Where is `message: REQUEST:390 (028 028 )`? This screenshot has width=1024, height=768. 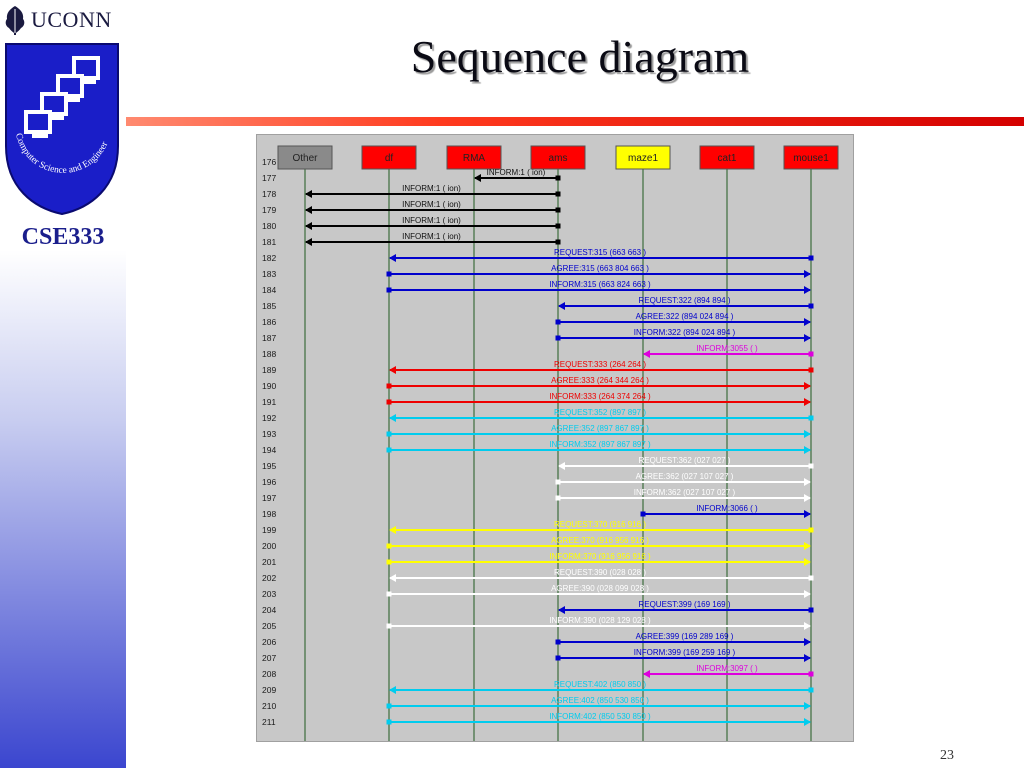 message: REQUEST:390 (028 028 ) is located at coordinates (601, 575).